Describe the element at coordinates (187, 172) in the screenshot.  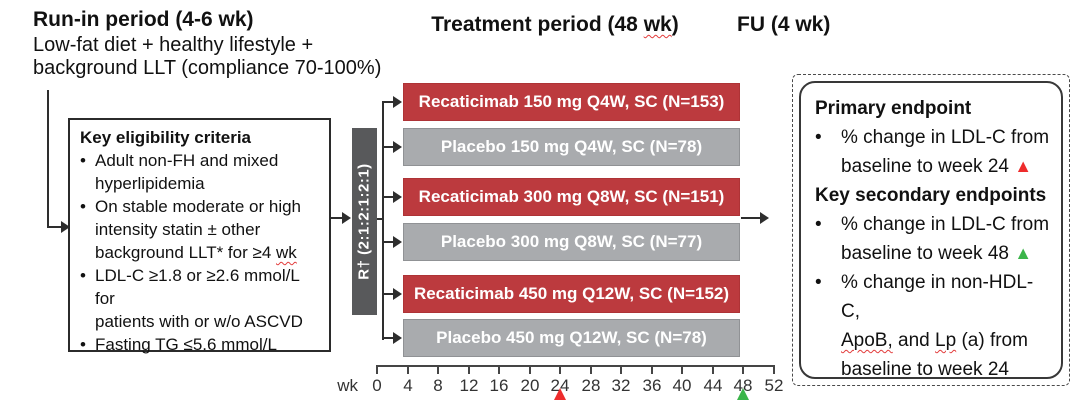
I see `eligibility-item-text: Adult non-FH and mixed hyperlipidemia` at that location.